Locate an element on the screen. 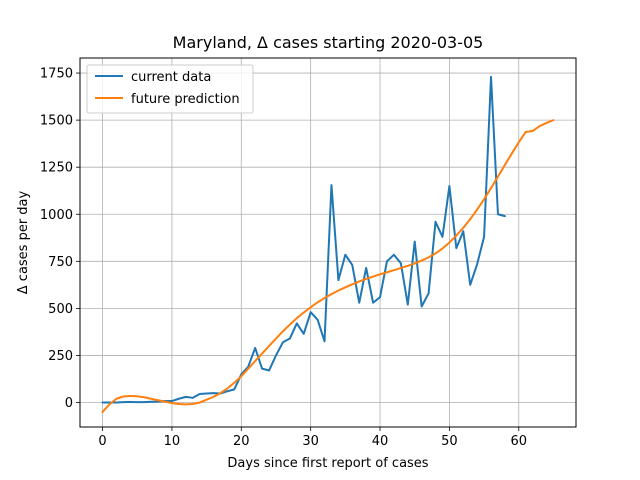 The image size is (640, 480). x-tick-label: 10 is located at coordinates (172, 441).